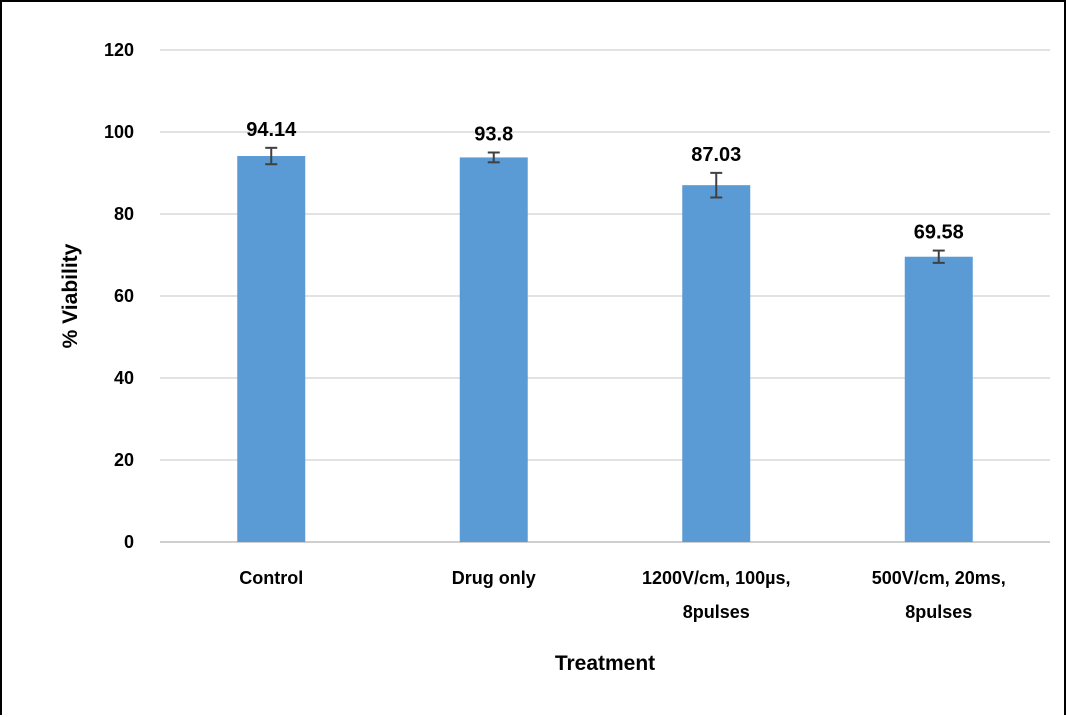  Describe the element at coordinates (494, 578) in the screenshot. I see `x-tick-label: Drug only` at that location.